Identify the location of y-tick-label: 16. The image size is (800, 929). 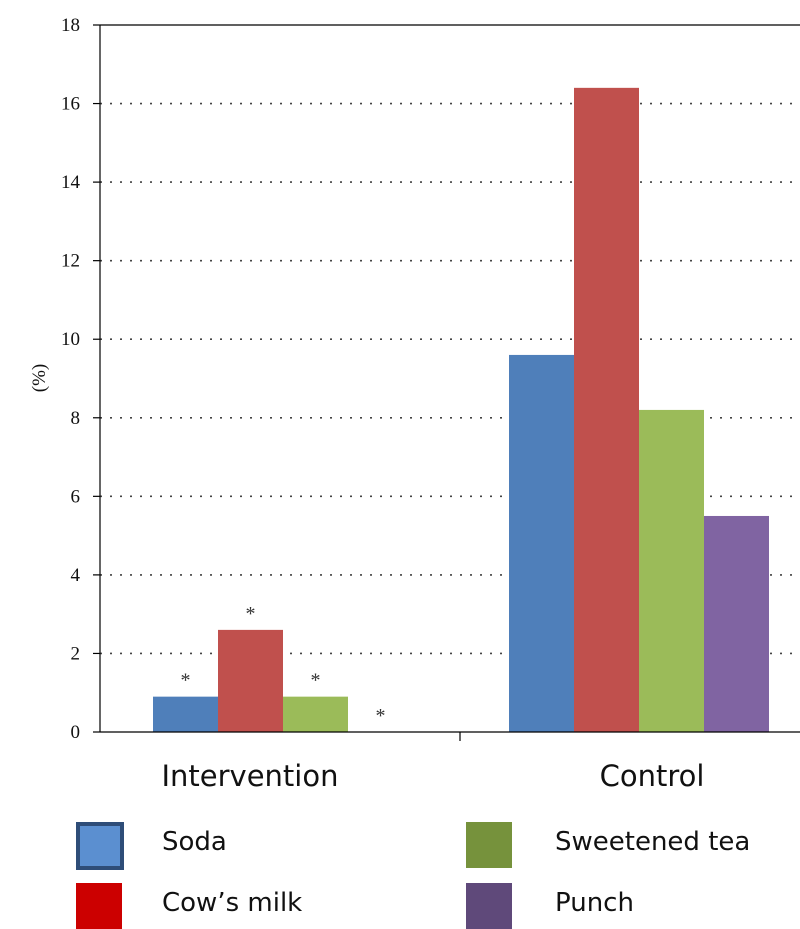
(70, 104).